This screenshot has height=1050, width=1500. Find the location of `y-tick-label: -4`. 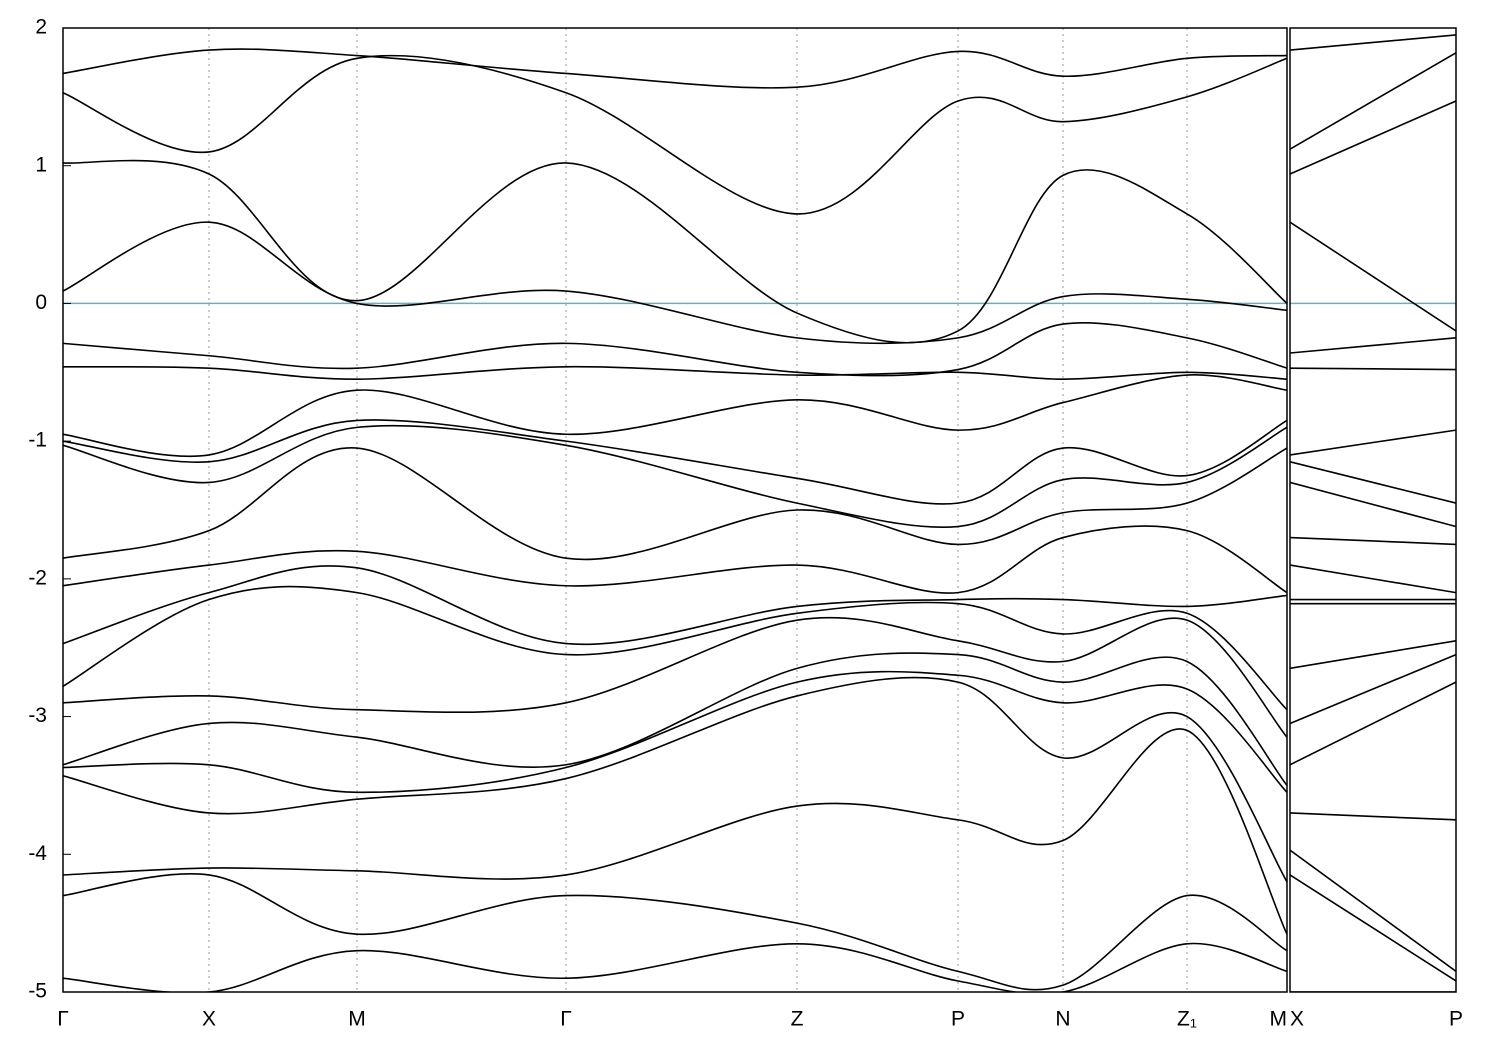

y-tick-label: -4 is located at coordinates (37, 853).